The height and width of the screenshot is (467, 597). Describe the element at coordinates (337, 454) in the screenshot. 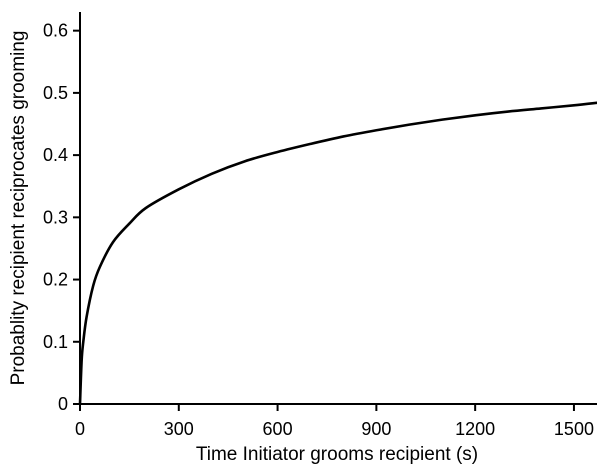

I see `x-axis-label: Time Initiator grooms recipient (s)` at that location.